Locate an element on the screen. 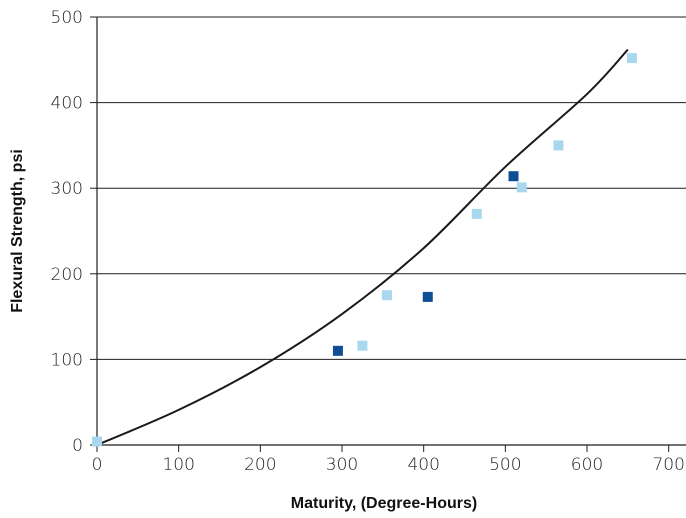 Image resolution: width=686 pixels, height=518 pixels. x-tick-label: 0 is located at coordinates (97, 465).